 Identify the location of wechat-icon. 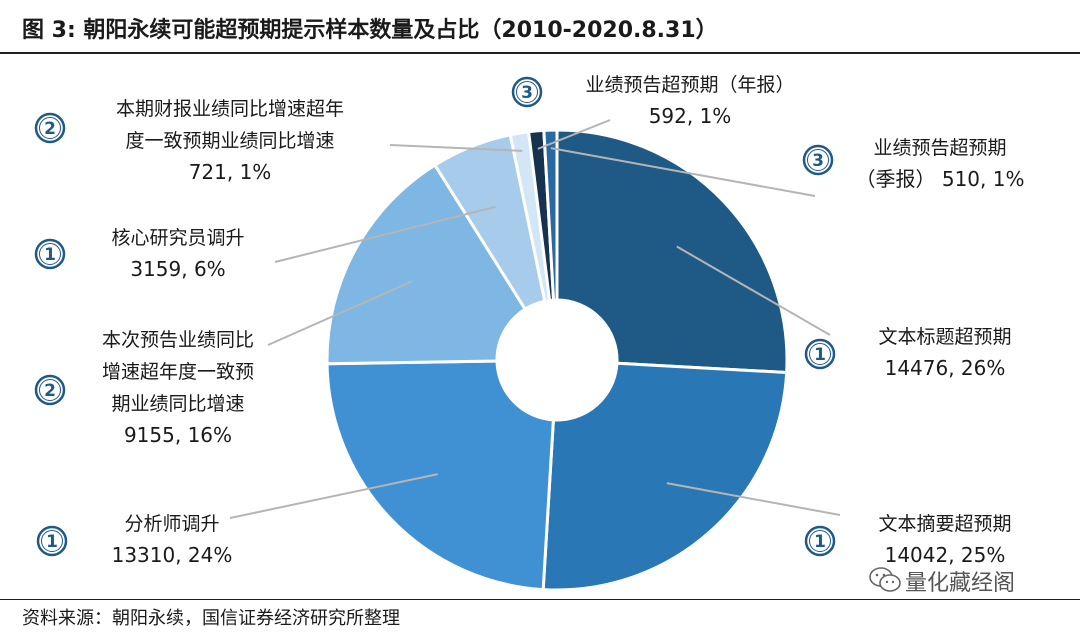
(885, 582).